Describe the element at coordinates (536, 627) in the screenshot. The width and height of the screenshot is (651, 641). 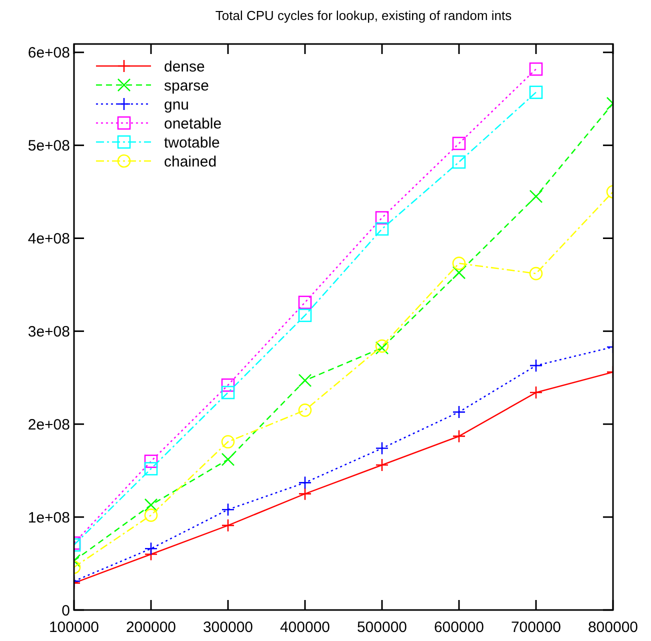
I see `x-tick-label: 700000` at that location.